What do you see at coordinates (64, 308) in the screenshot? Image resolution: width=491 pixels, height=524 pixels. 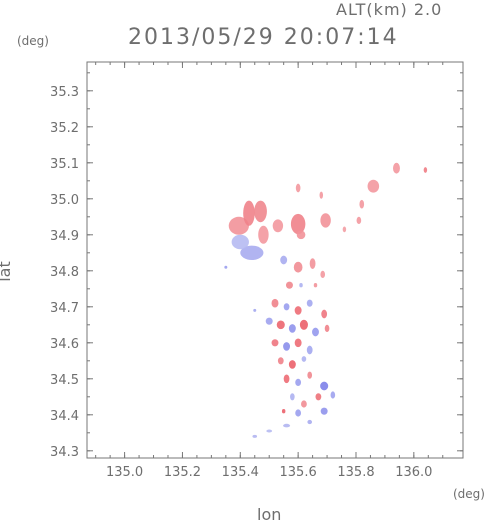 I see `y-tick-label: 34.7` at bounding box center [64, 308].